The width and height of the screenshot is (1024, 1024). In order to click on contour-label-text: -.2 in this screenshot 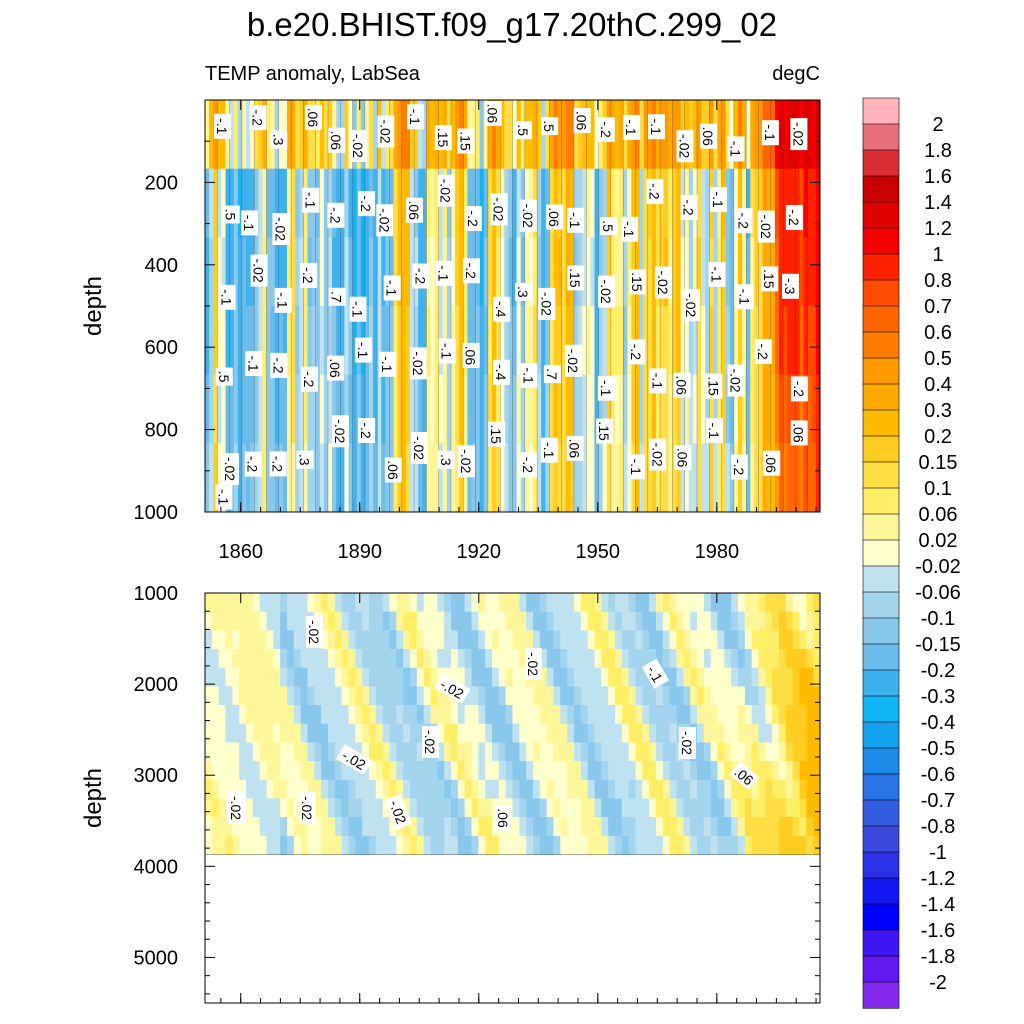, I will do `click(278, 464)`.